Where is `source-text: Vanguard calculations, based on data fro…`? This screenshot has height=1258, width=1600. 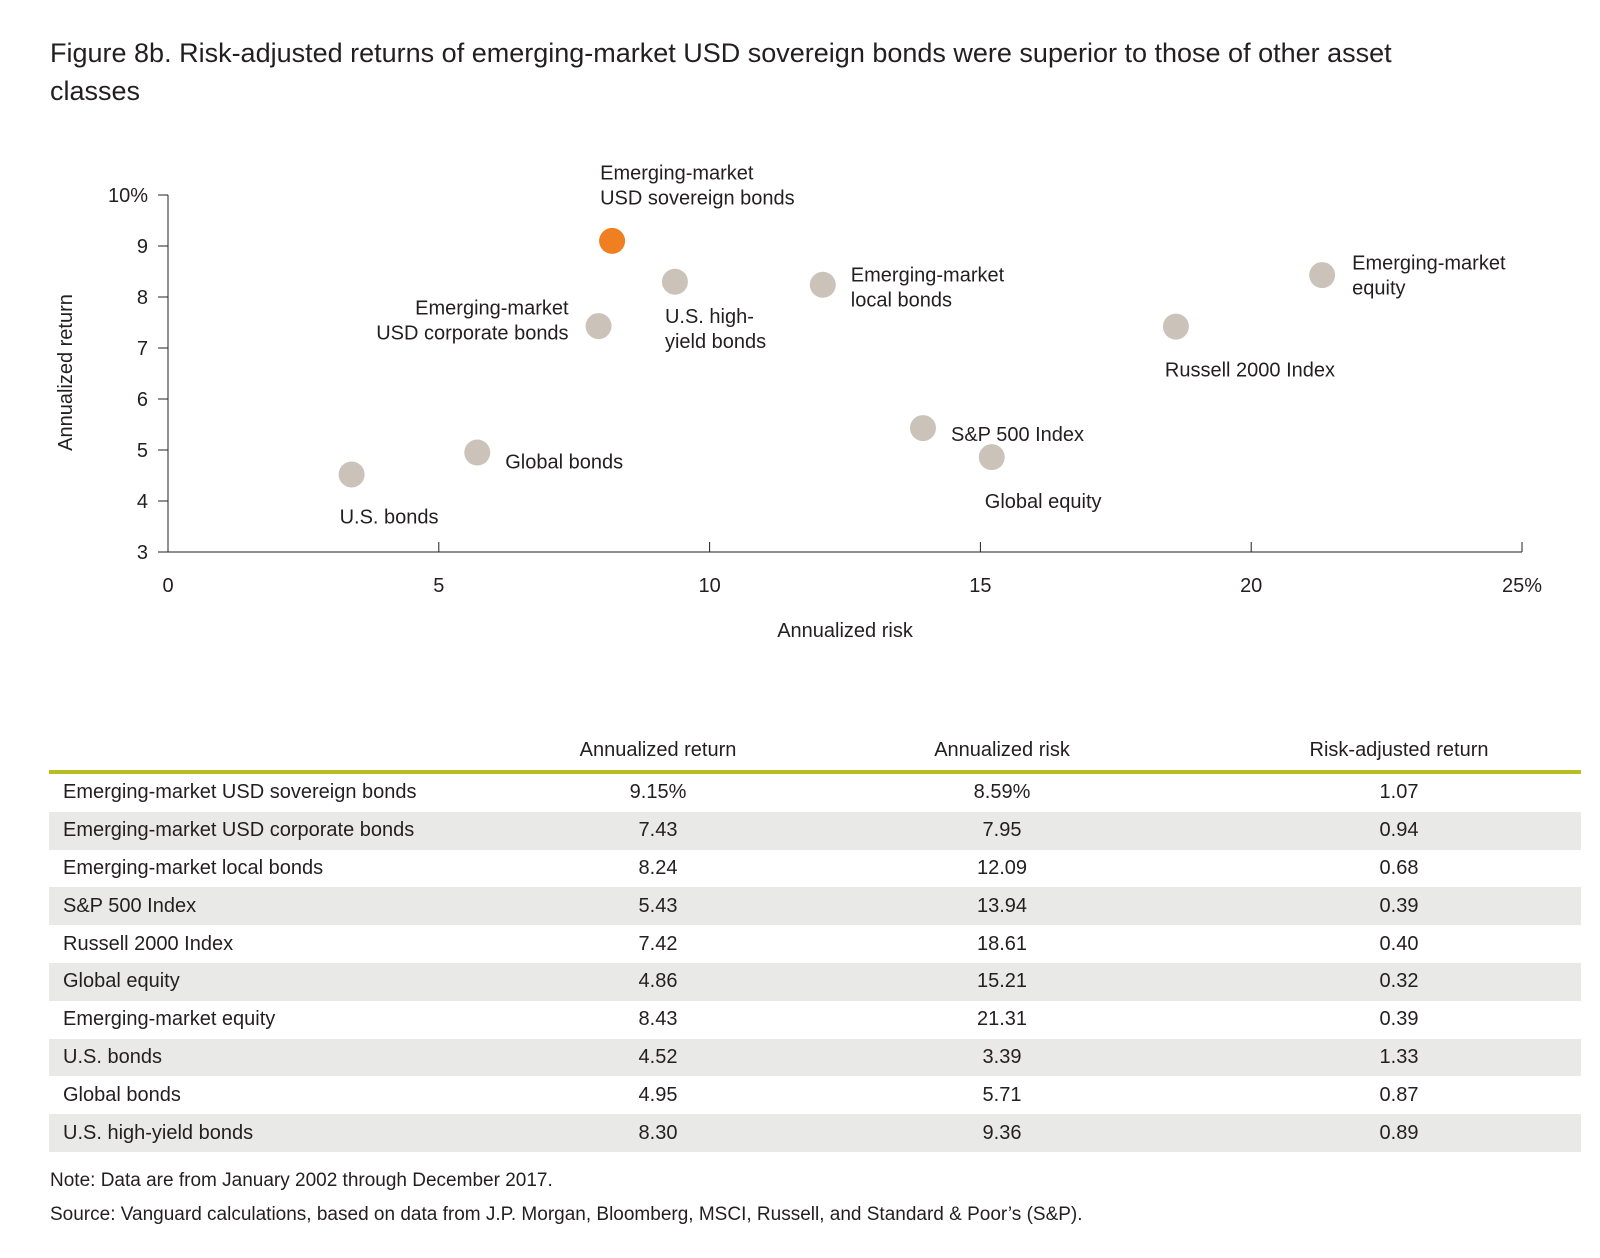
source-text: Vanguard calculations, based on data fro… is located at coordinates (599, 1214).